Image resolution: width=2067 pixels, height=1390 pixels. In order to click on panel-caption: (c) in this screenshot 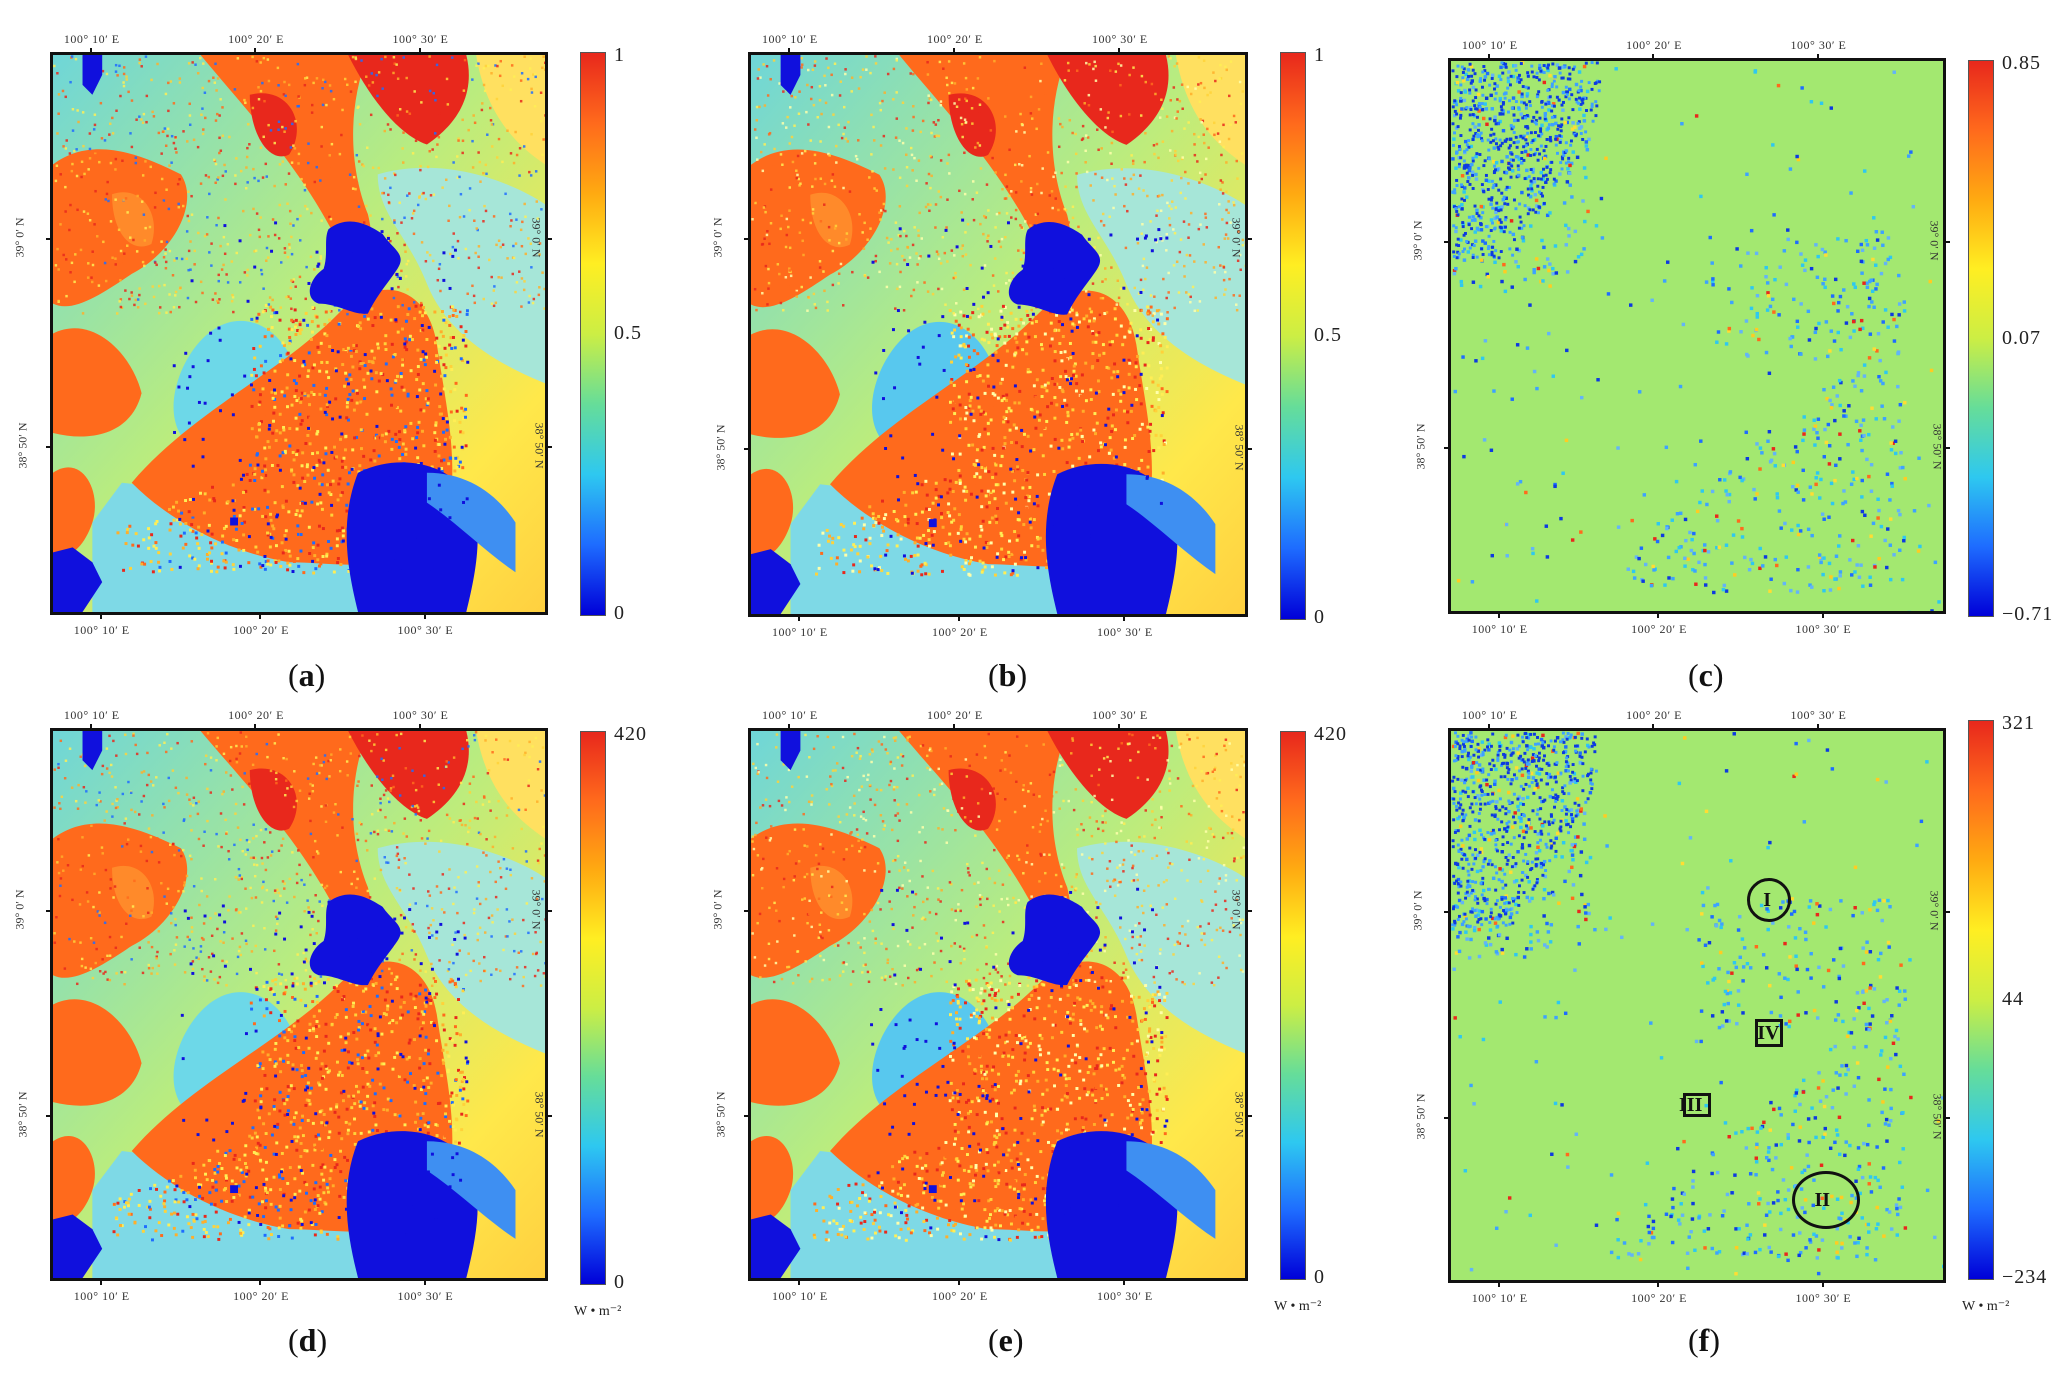, I will do `click(1706, 675)`.